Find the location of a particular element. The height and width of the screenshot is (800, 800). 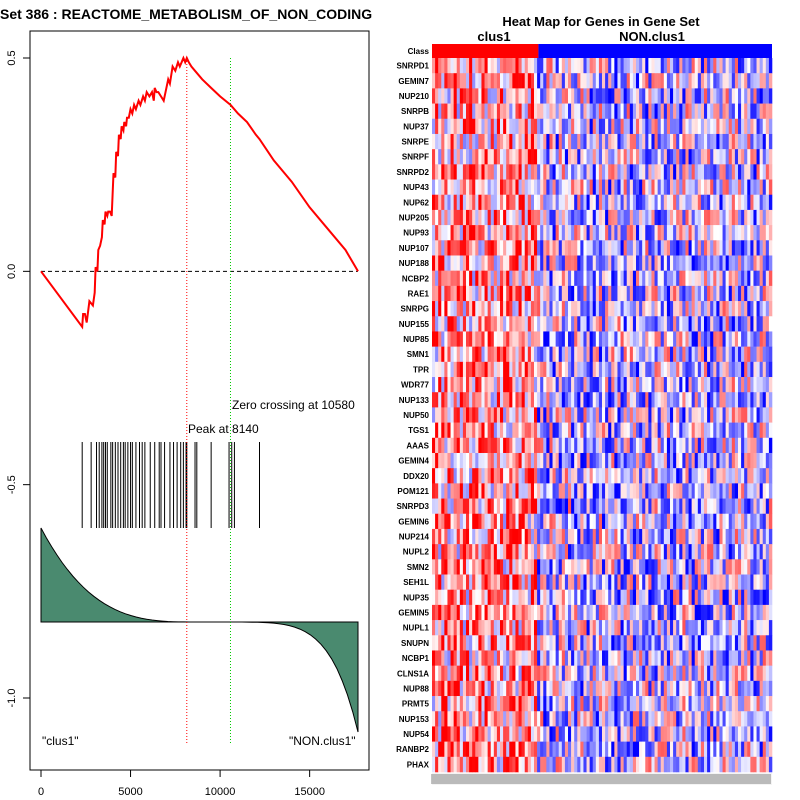

y-tick-label: -1.0 is located at coordinates (12, 698).